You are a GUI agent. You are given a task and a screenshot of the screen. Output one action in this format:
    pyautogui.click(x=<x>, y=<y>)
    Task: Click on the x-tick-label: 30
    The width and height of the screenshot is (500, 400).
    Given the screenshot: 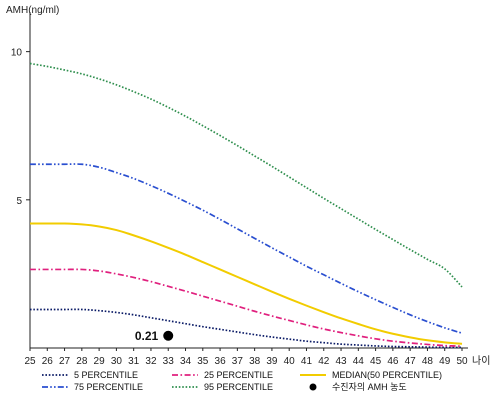 What is the action you would take?
    pyautogui.click(x=117, y=361)
    